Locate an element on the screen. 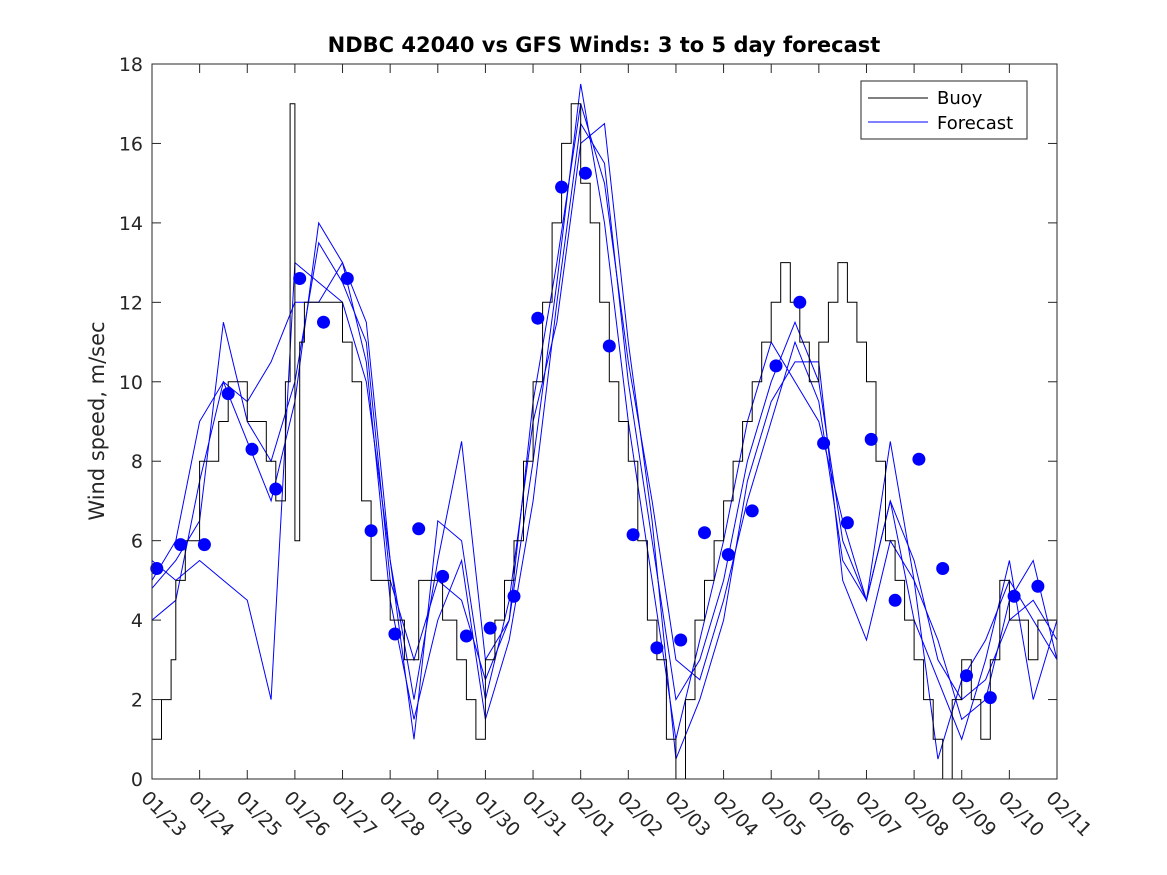  legend-box is located at coordinates (944, 110).